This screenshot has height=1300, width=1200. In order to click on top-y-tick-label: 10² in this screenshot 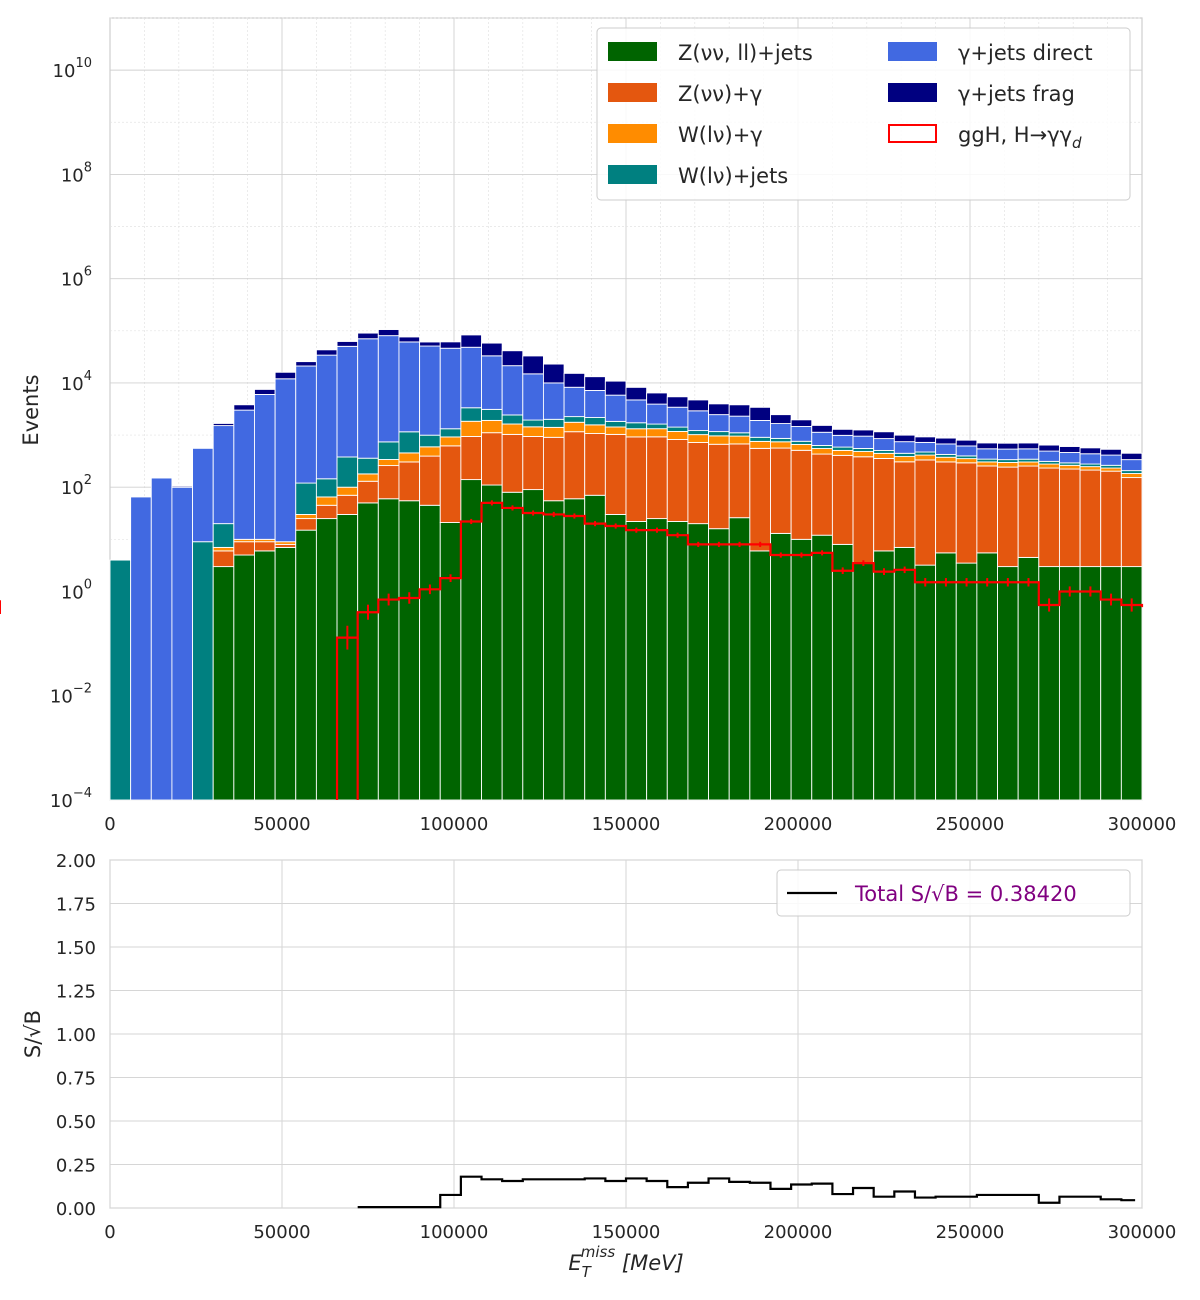, I will do `click(76, 486)`.